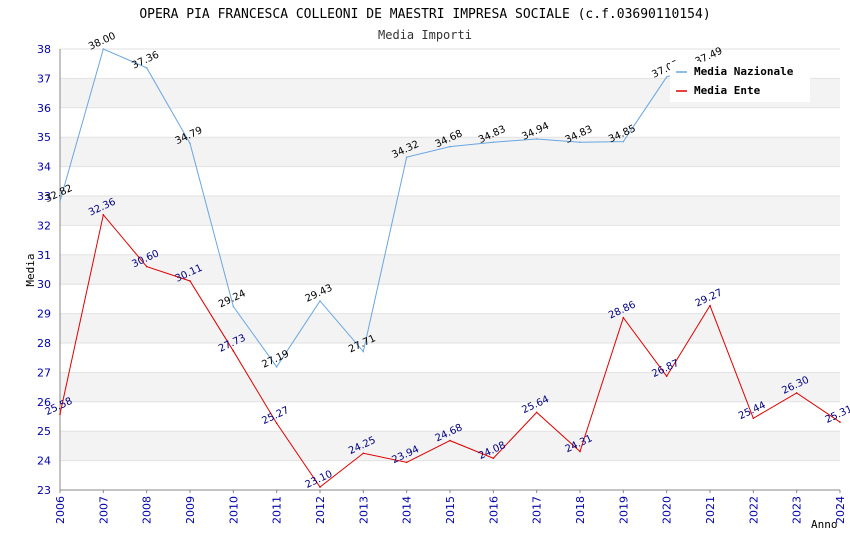 This screenshot has width=850, height=550. I want to click on y-tick-label: 32, so click(44, 225).